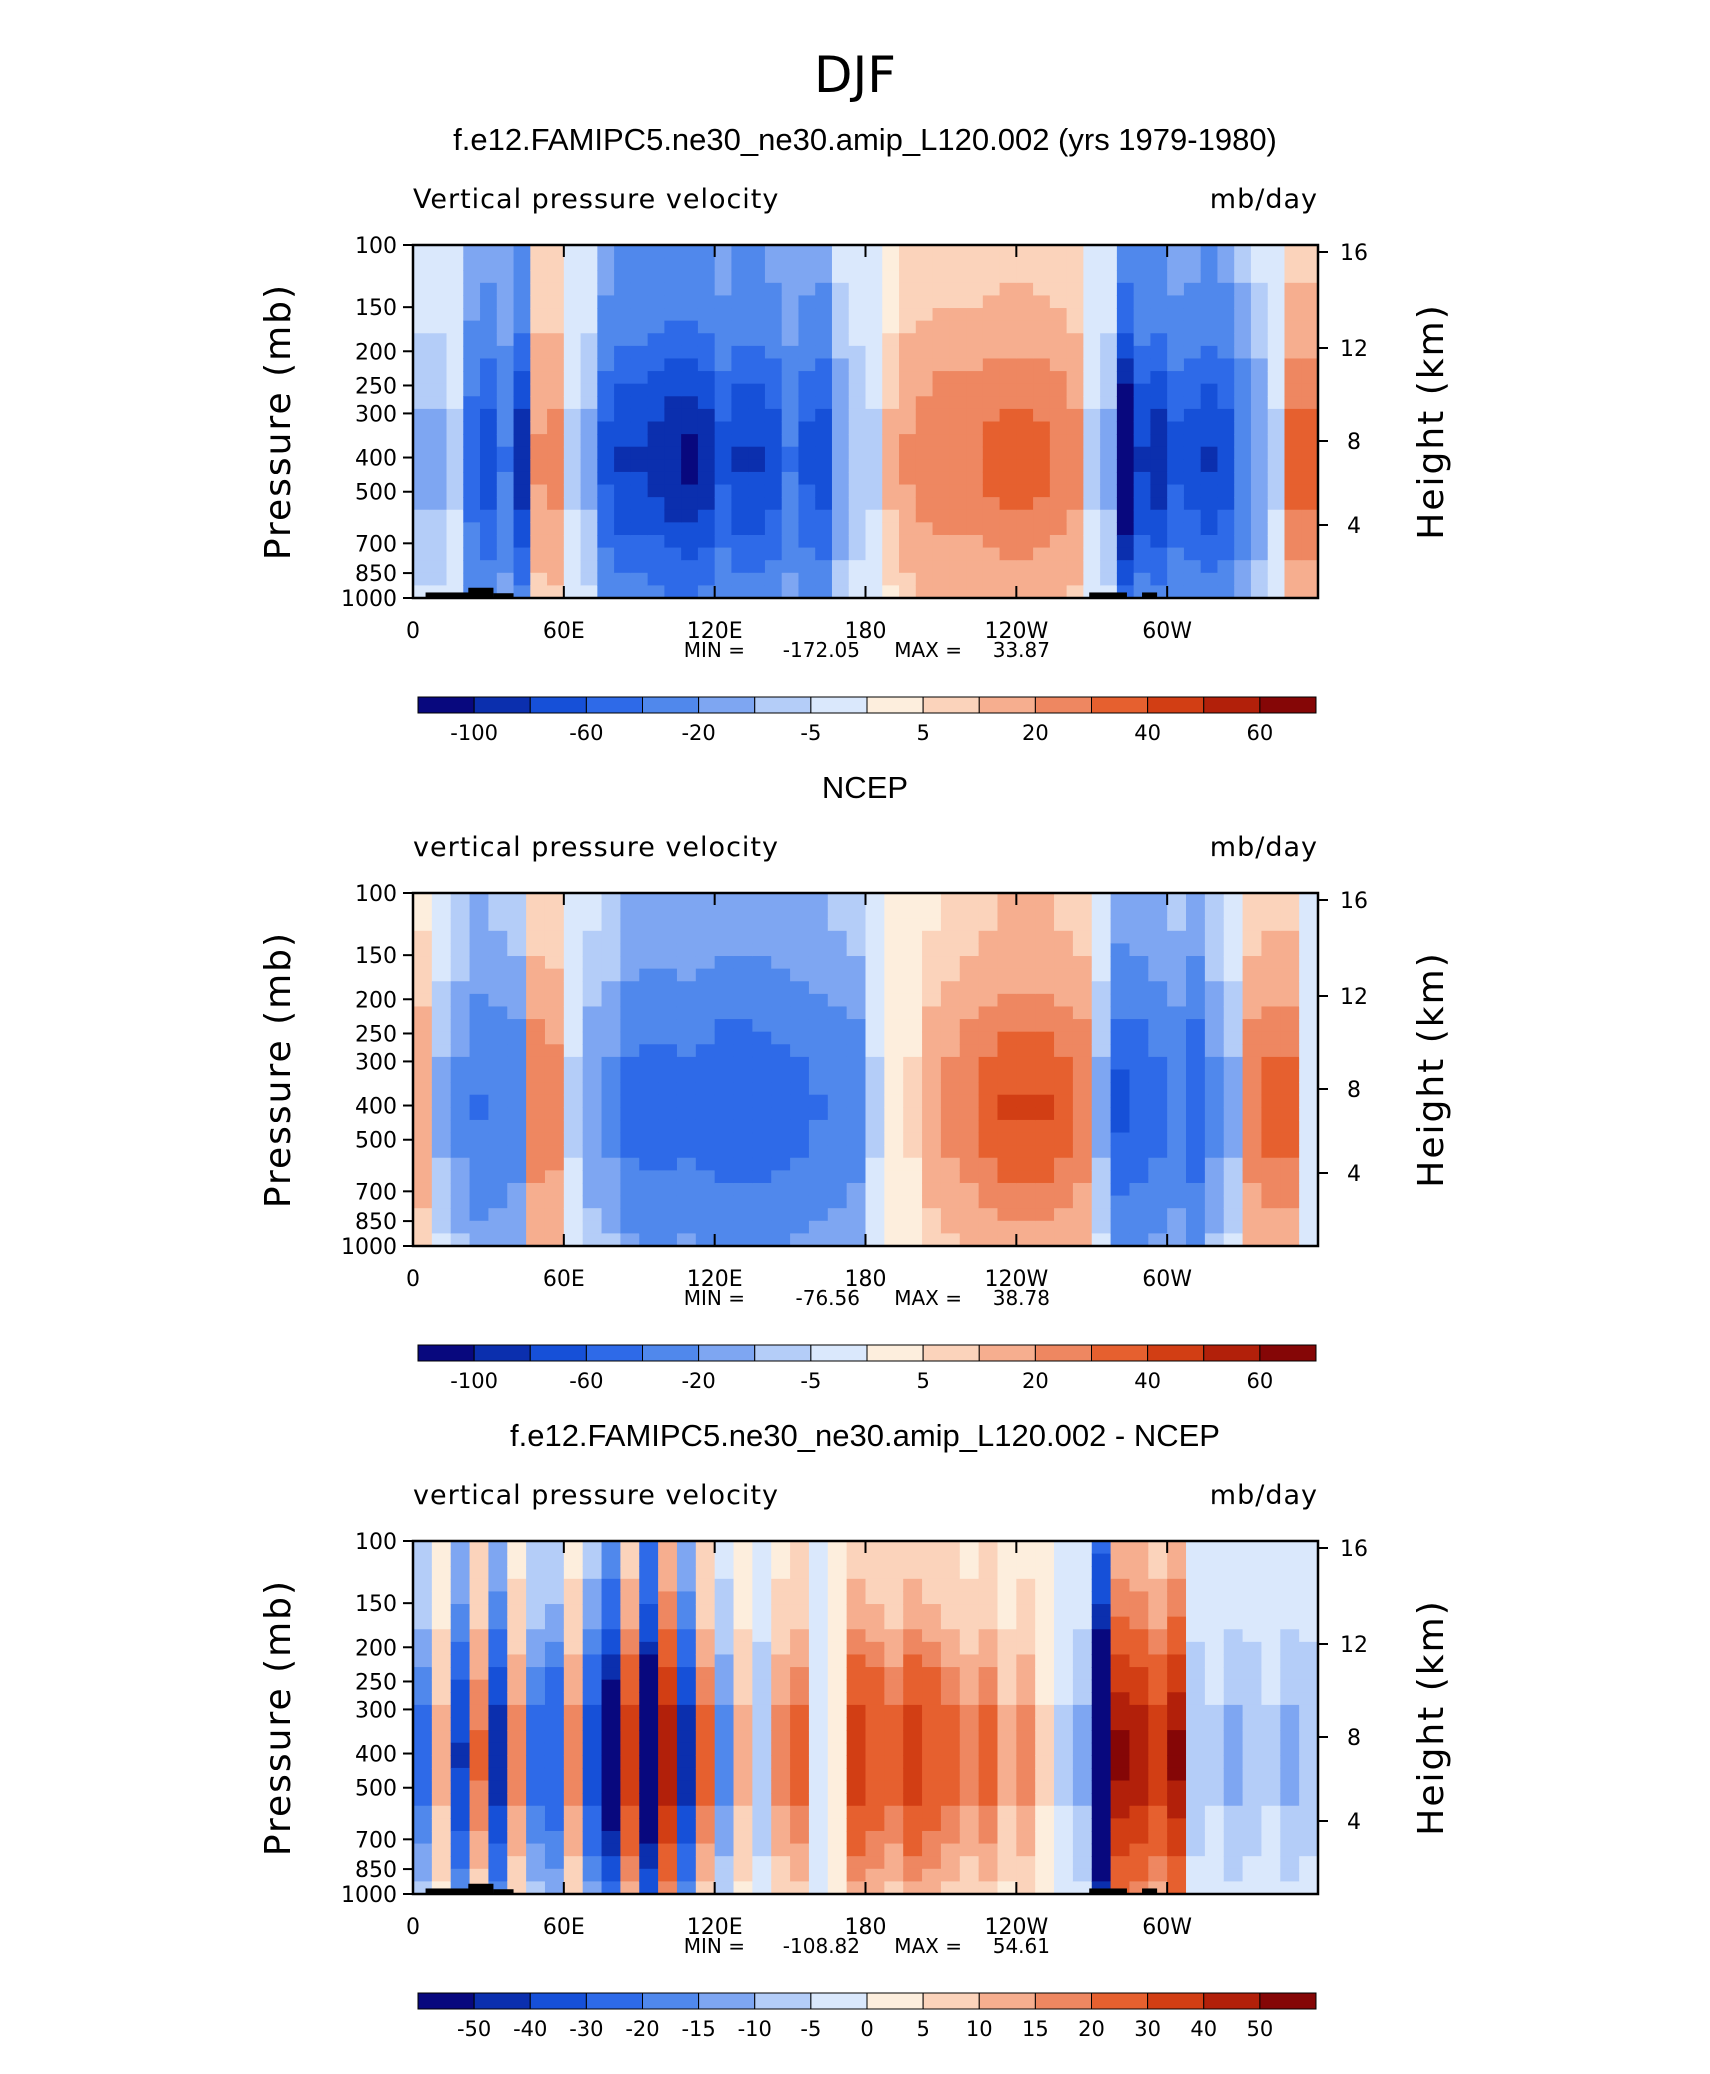 This screenshot has width=1710, height=2074. I want to click on height-tick-label: 8, so click(1354, 1090).